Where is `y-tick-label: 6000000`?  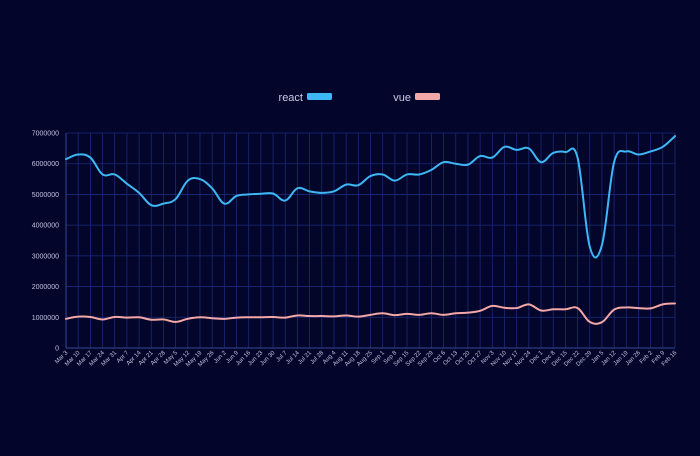
y-tick-label: 6000000 is located at coordinates (45, 164).